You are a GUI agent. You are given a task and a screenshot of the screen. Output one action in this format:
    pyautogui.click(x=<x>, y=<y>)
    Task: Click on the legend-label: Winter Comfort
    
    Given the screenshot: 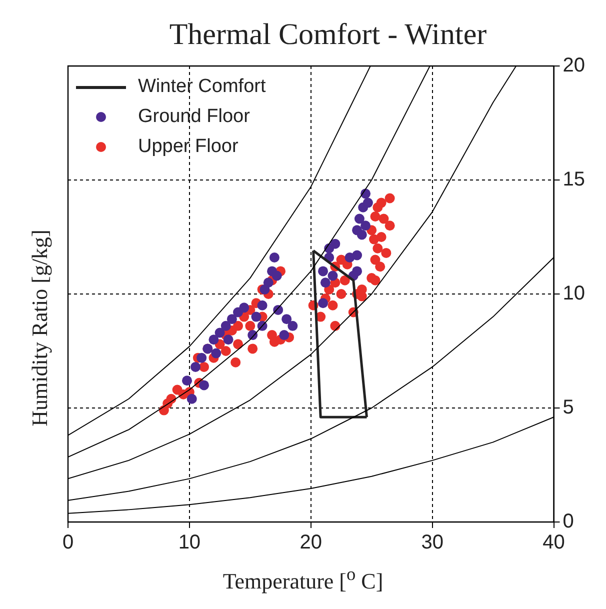 What is the action you would take?
    pyautogui.click(x=202, y=87)
    